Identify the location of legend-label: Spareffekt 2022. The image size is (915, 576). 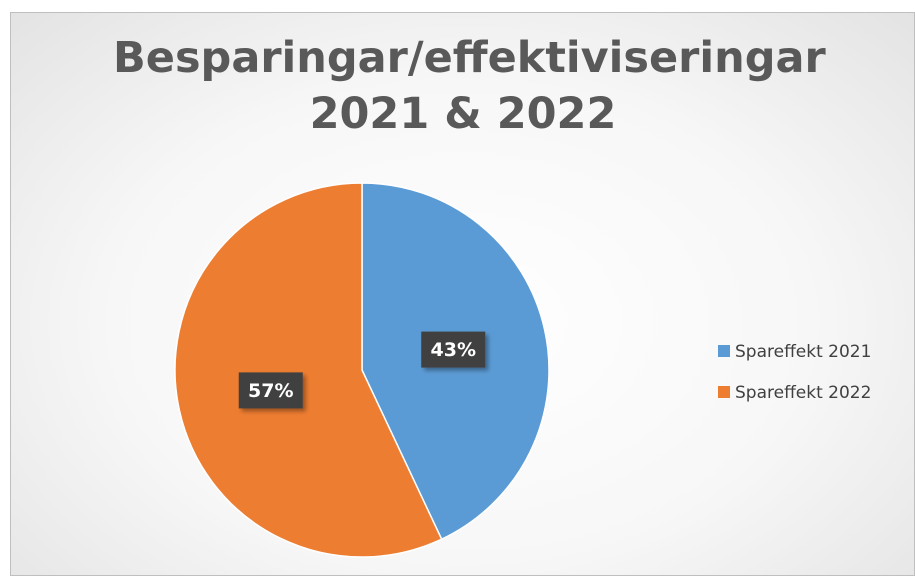
(803, 393).